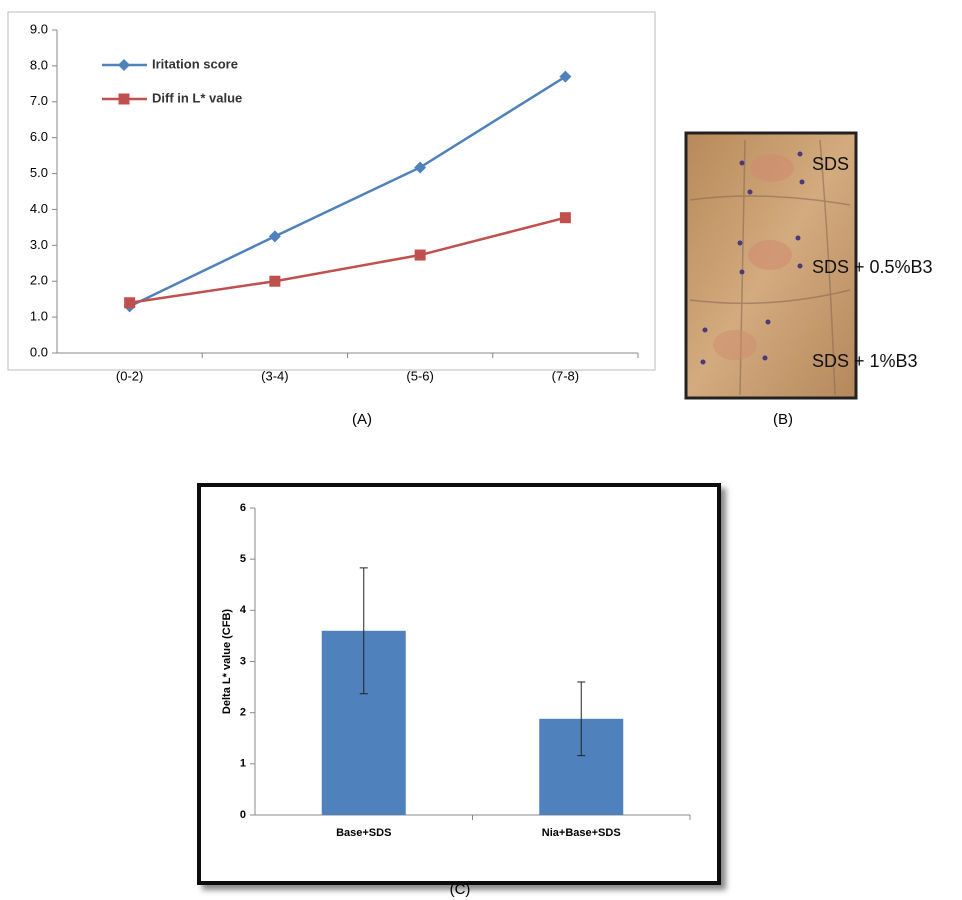  I want to click on y-tick-label: 0.0, so click(39, 351).